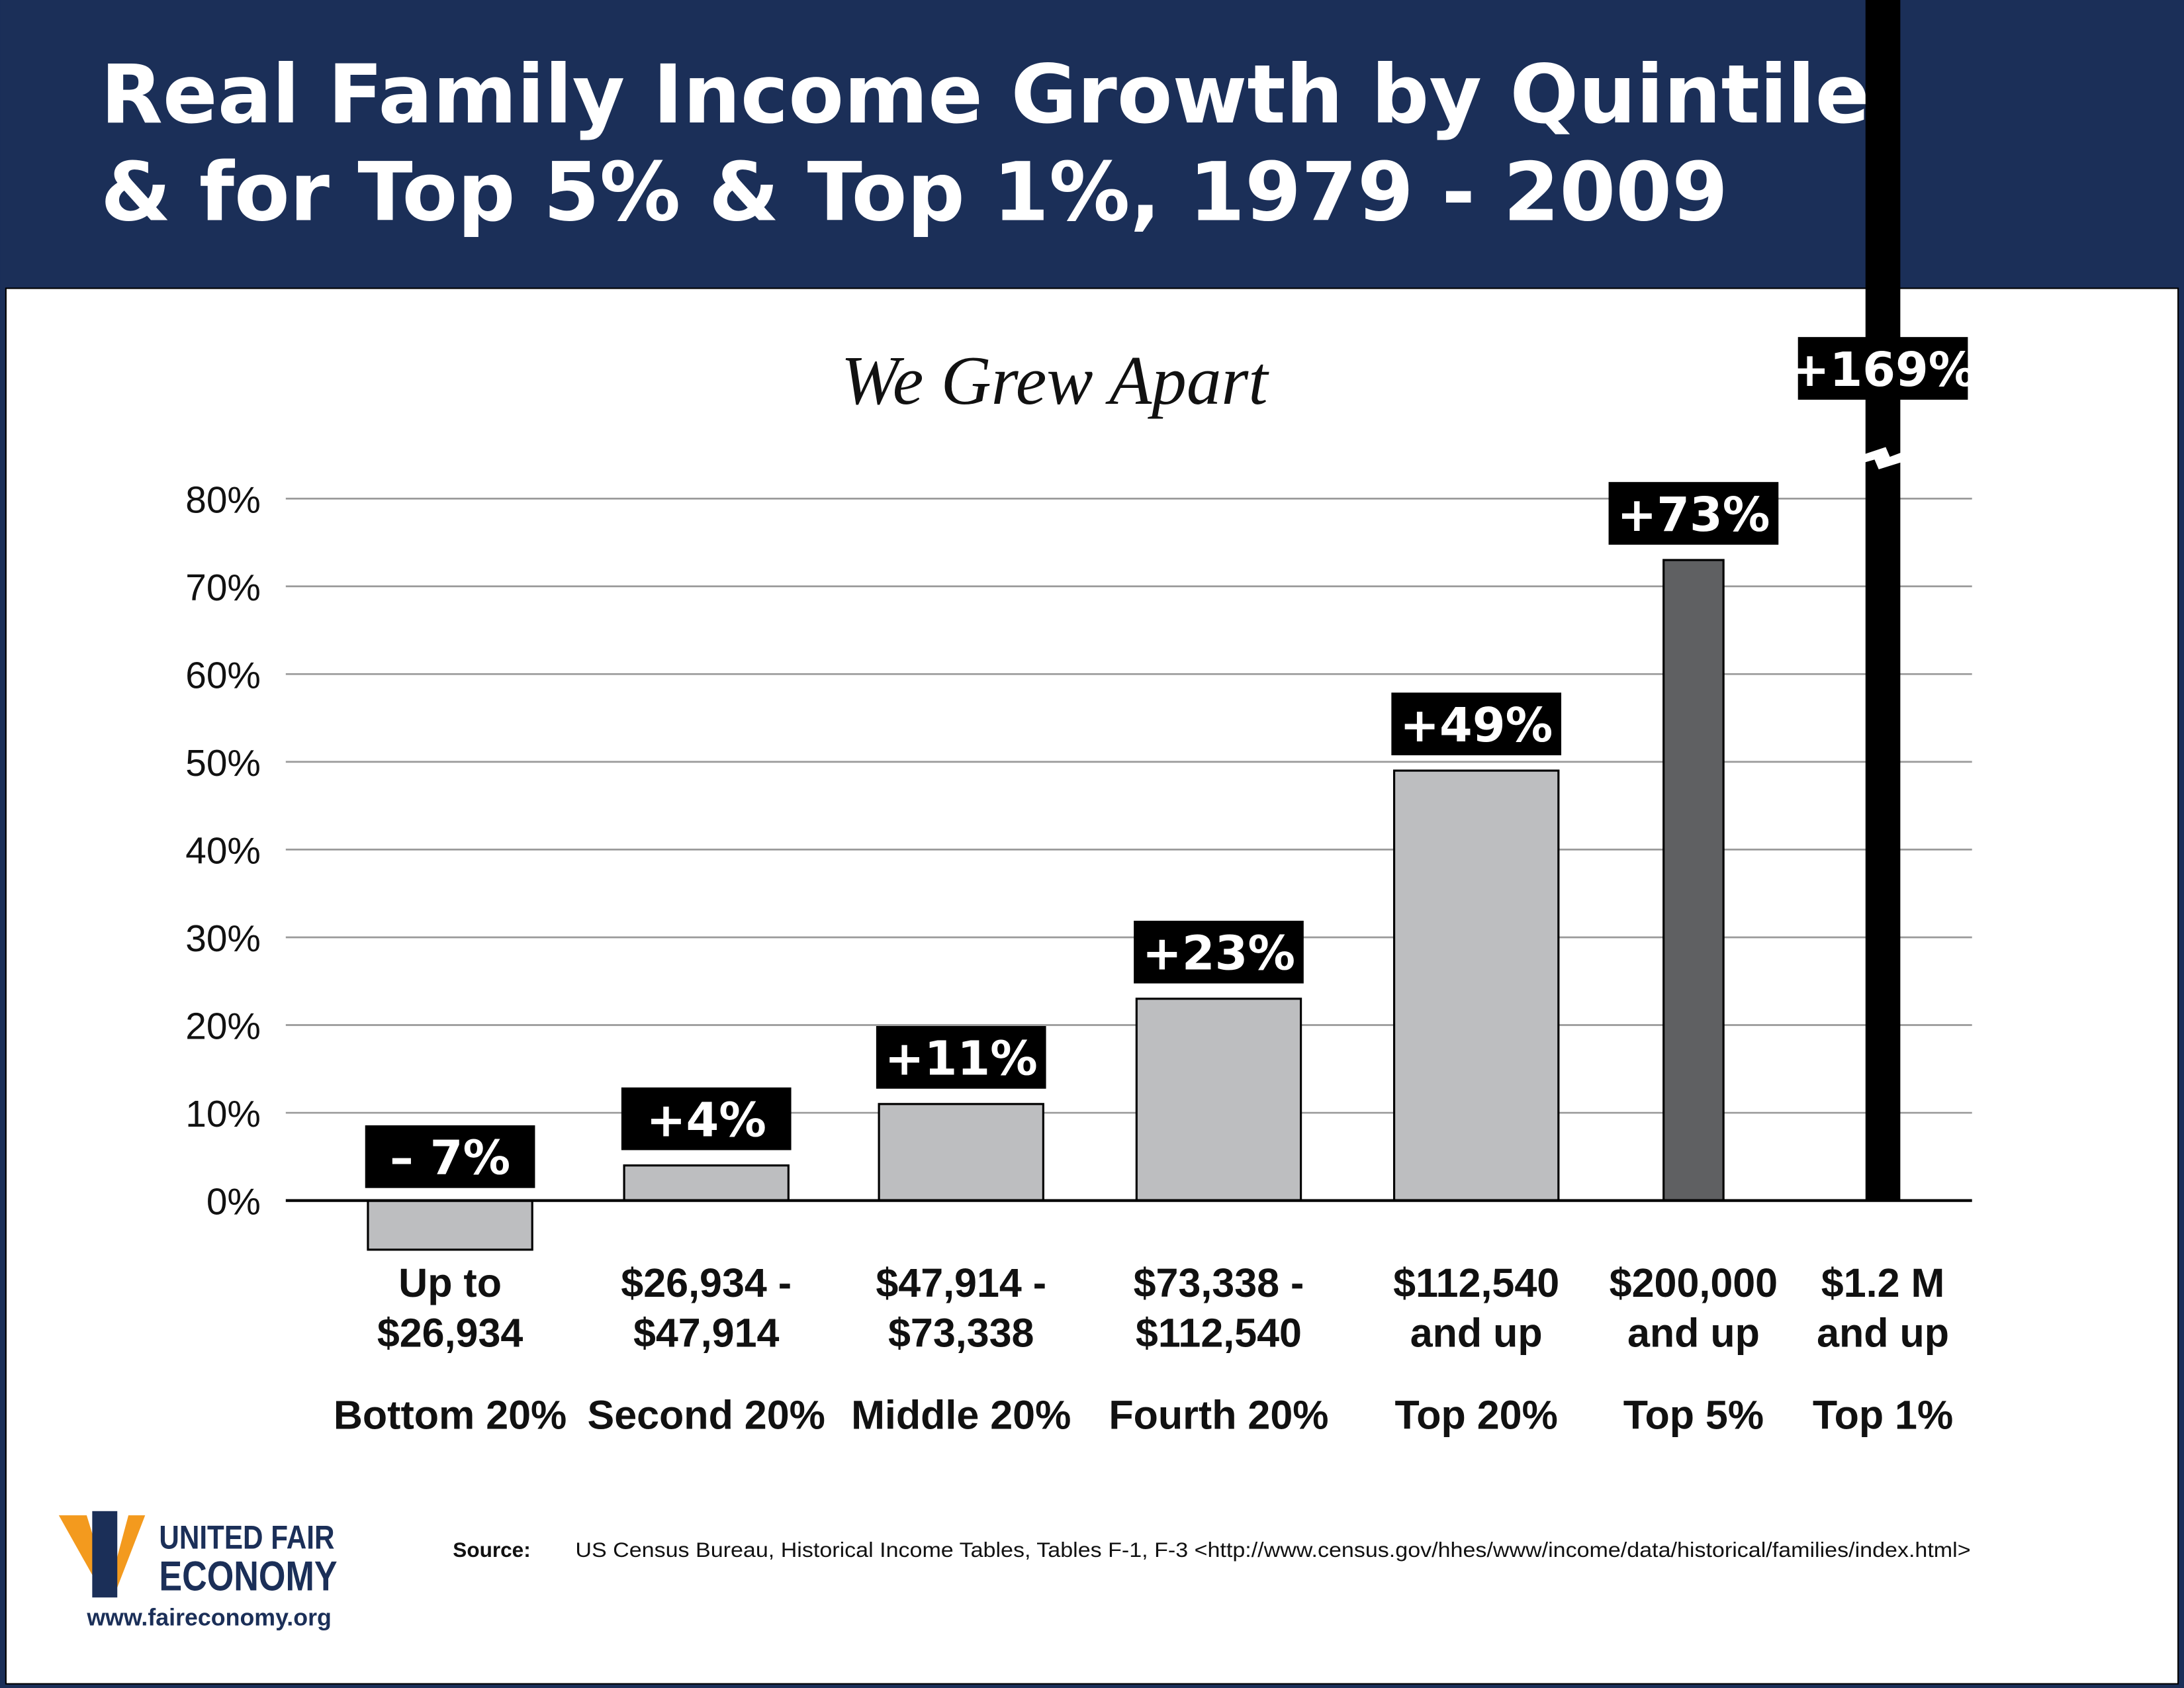  What do you see at coordinates (223, 1114) in the screenshot?
I see `y-tick-label: 10%` at bounding box center [223, 1114].